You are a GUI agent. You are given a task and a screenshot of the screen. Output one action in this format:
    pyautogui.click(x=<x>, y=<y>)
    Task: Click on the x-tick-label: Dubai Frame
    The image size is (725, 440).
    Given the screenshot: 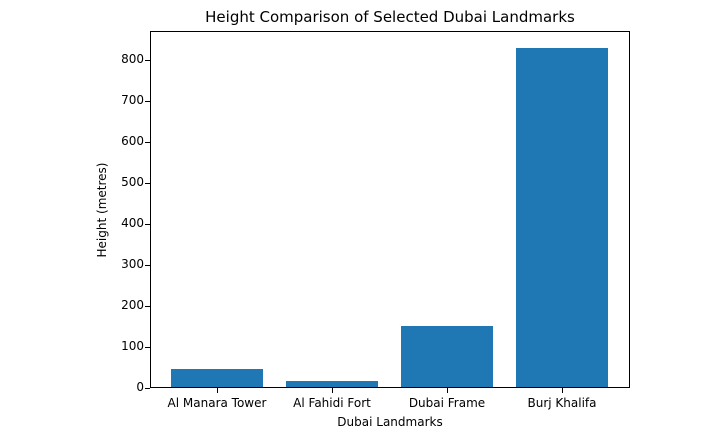 What is the action you would take?
    pyautogui.click(x=447, y=403)
    